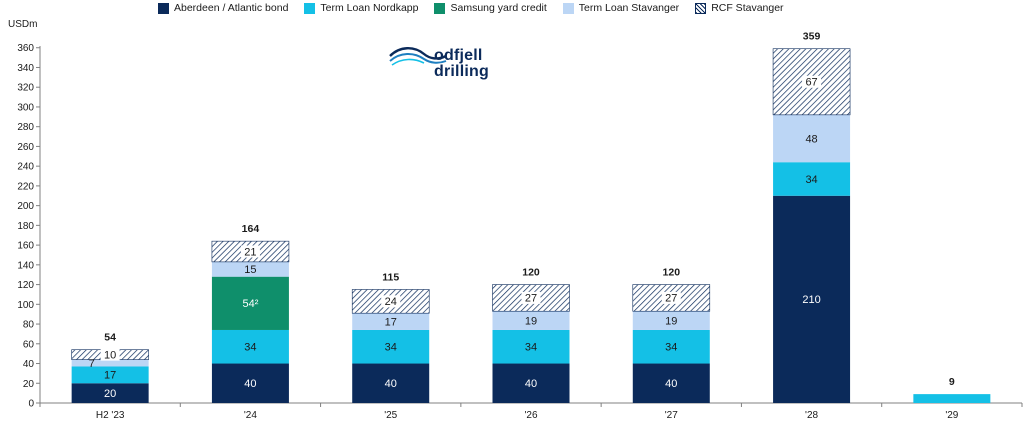 This screenshot has width=1024, height=425. Describe the element at coordinates (29, 344) in the screenshot. I see `y-tick-label: 60` at that location.